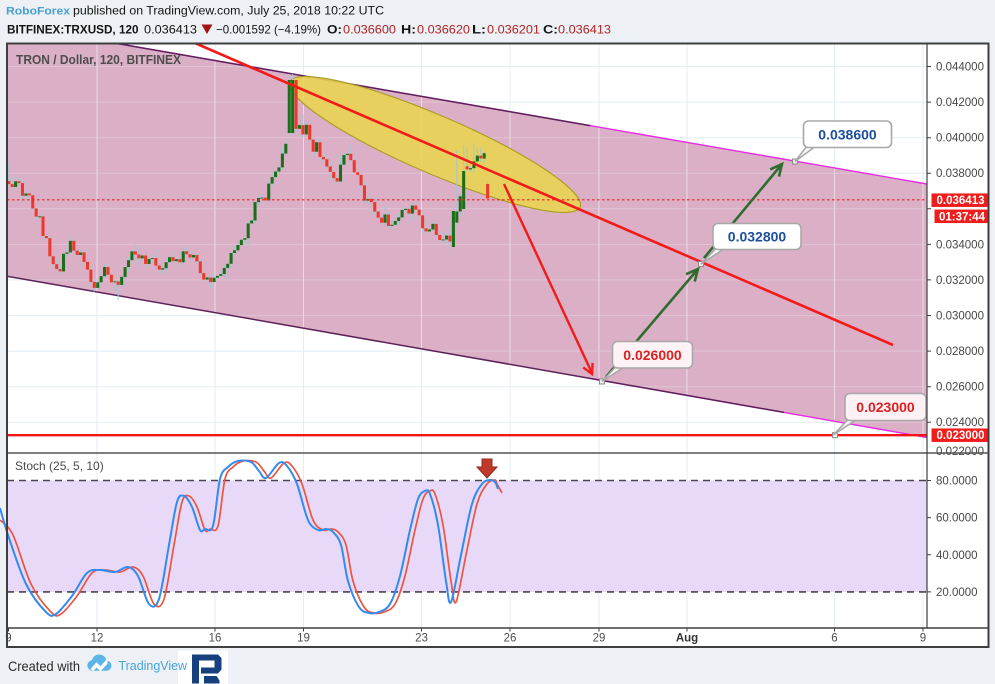 This screenshot has height=684, width=995. Describe the element at coordinates (59, 466) in the screenshot. I see `svg-text: Stoch (25, 5, 10)` at that location.